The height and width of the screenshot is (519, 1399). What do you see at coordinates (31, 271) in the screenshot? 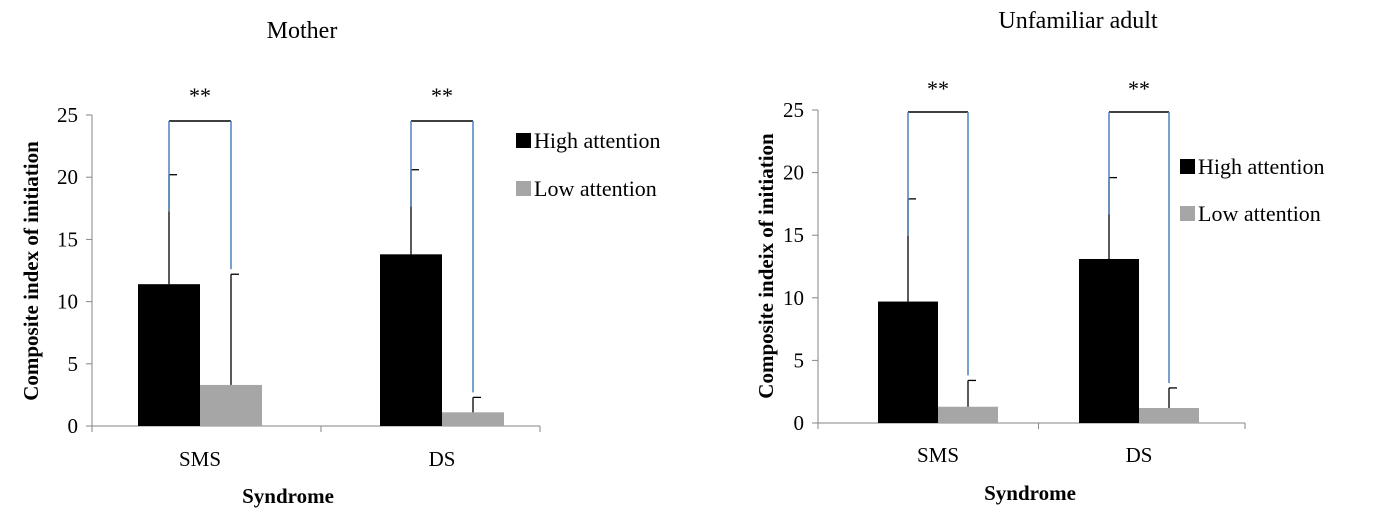
I see `y-axis-title: Composite index of initiation` at bounding box center [31, 271].